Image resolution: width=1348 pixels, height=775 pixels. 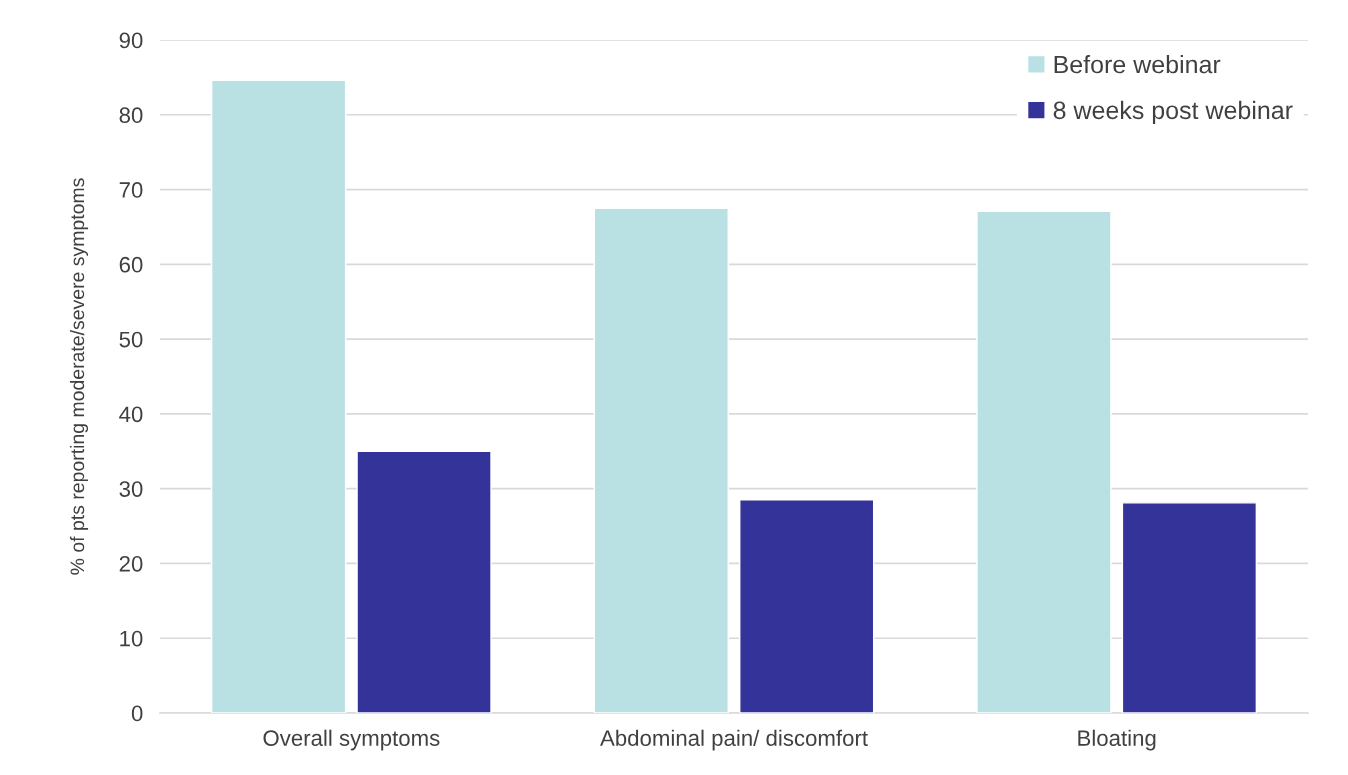 What do you see at coordinates (1173, 112) in the screenshot?
I see `legend-label: 8 weeks post webinar` at bounding box center [1173, 112].